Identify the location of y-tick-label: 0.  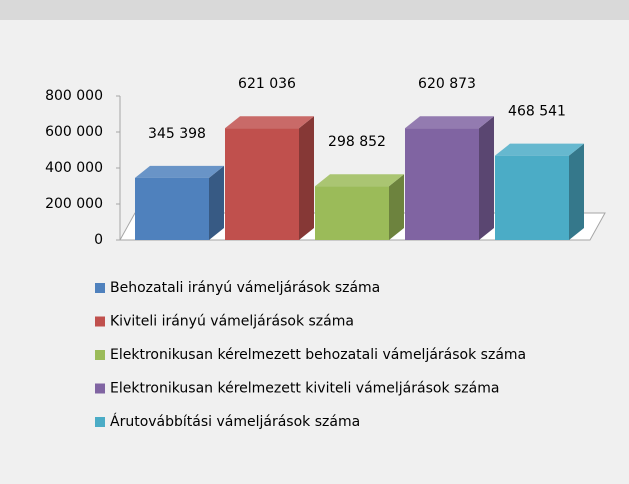
(98, 240).